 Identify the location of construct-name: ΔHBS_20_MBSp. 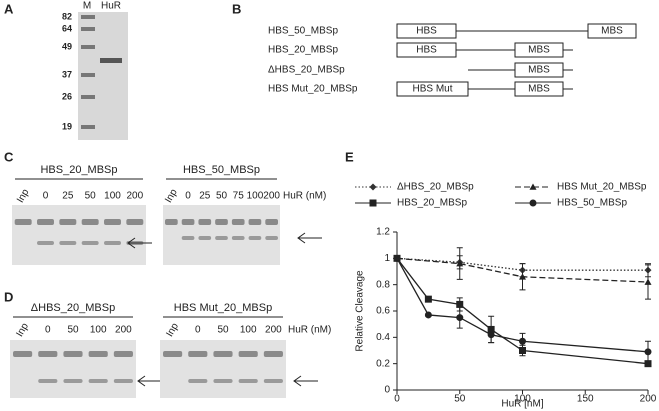
(306, 70).